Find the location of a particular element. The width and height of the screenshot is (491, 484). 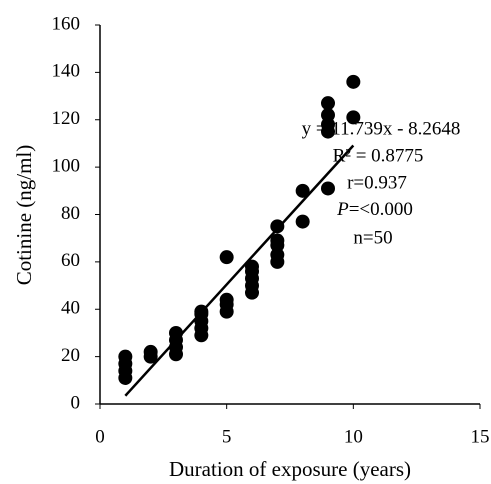

x-axis-title: Duration of exposure (years) is located at coordinates (290, 469).